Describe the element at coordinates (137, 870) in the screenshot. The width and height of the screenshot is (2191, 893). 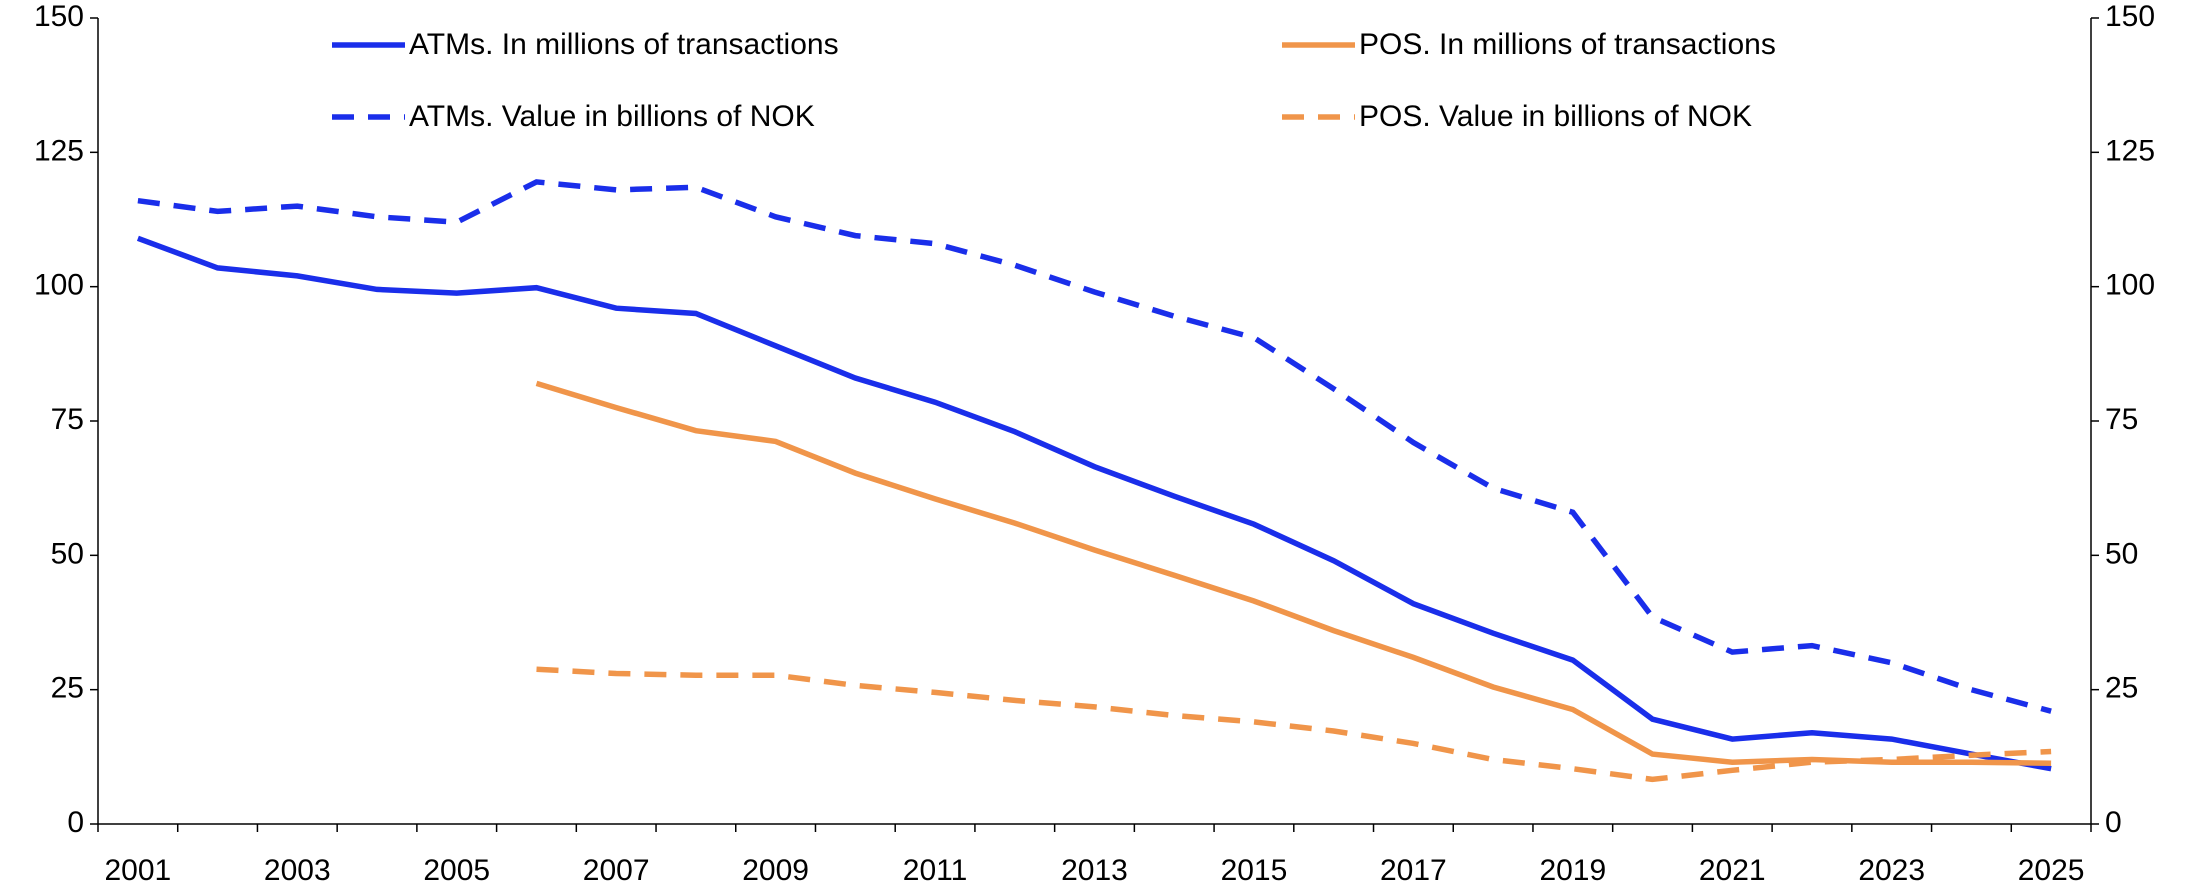
I see `x-tick-label: 2001` at that location.